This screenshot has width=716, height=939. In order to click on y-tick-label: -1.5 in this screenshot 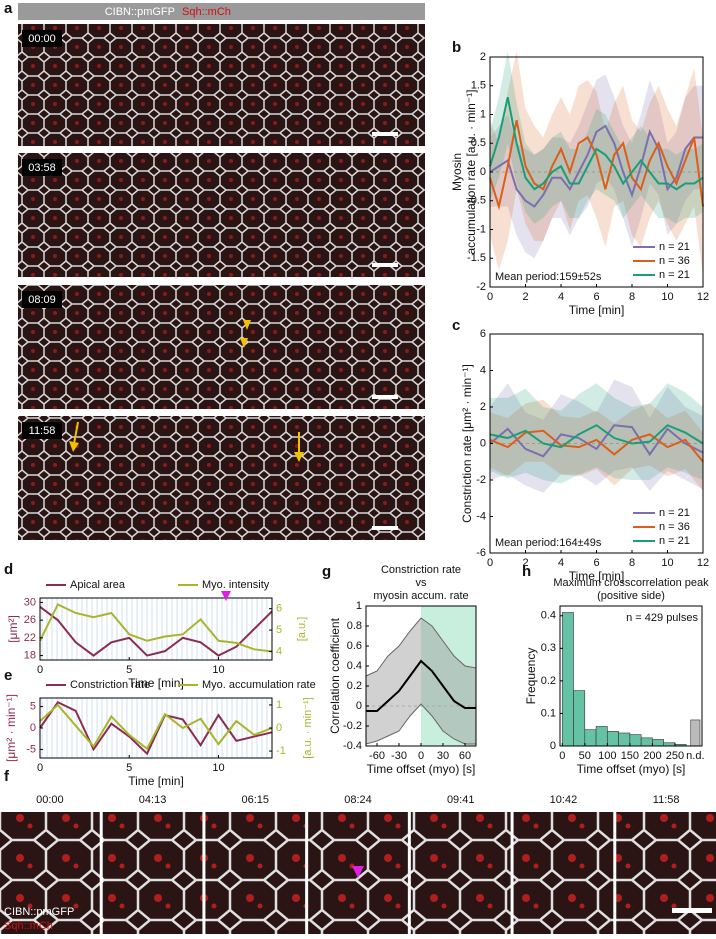, I will do `click(476, 258)`.